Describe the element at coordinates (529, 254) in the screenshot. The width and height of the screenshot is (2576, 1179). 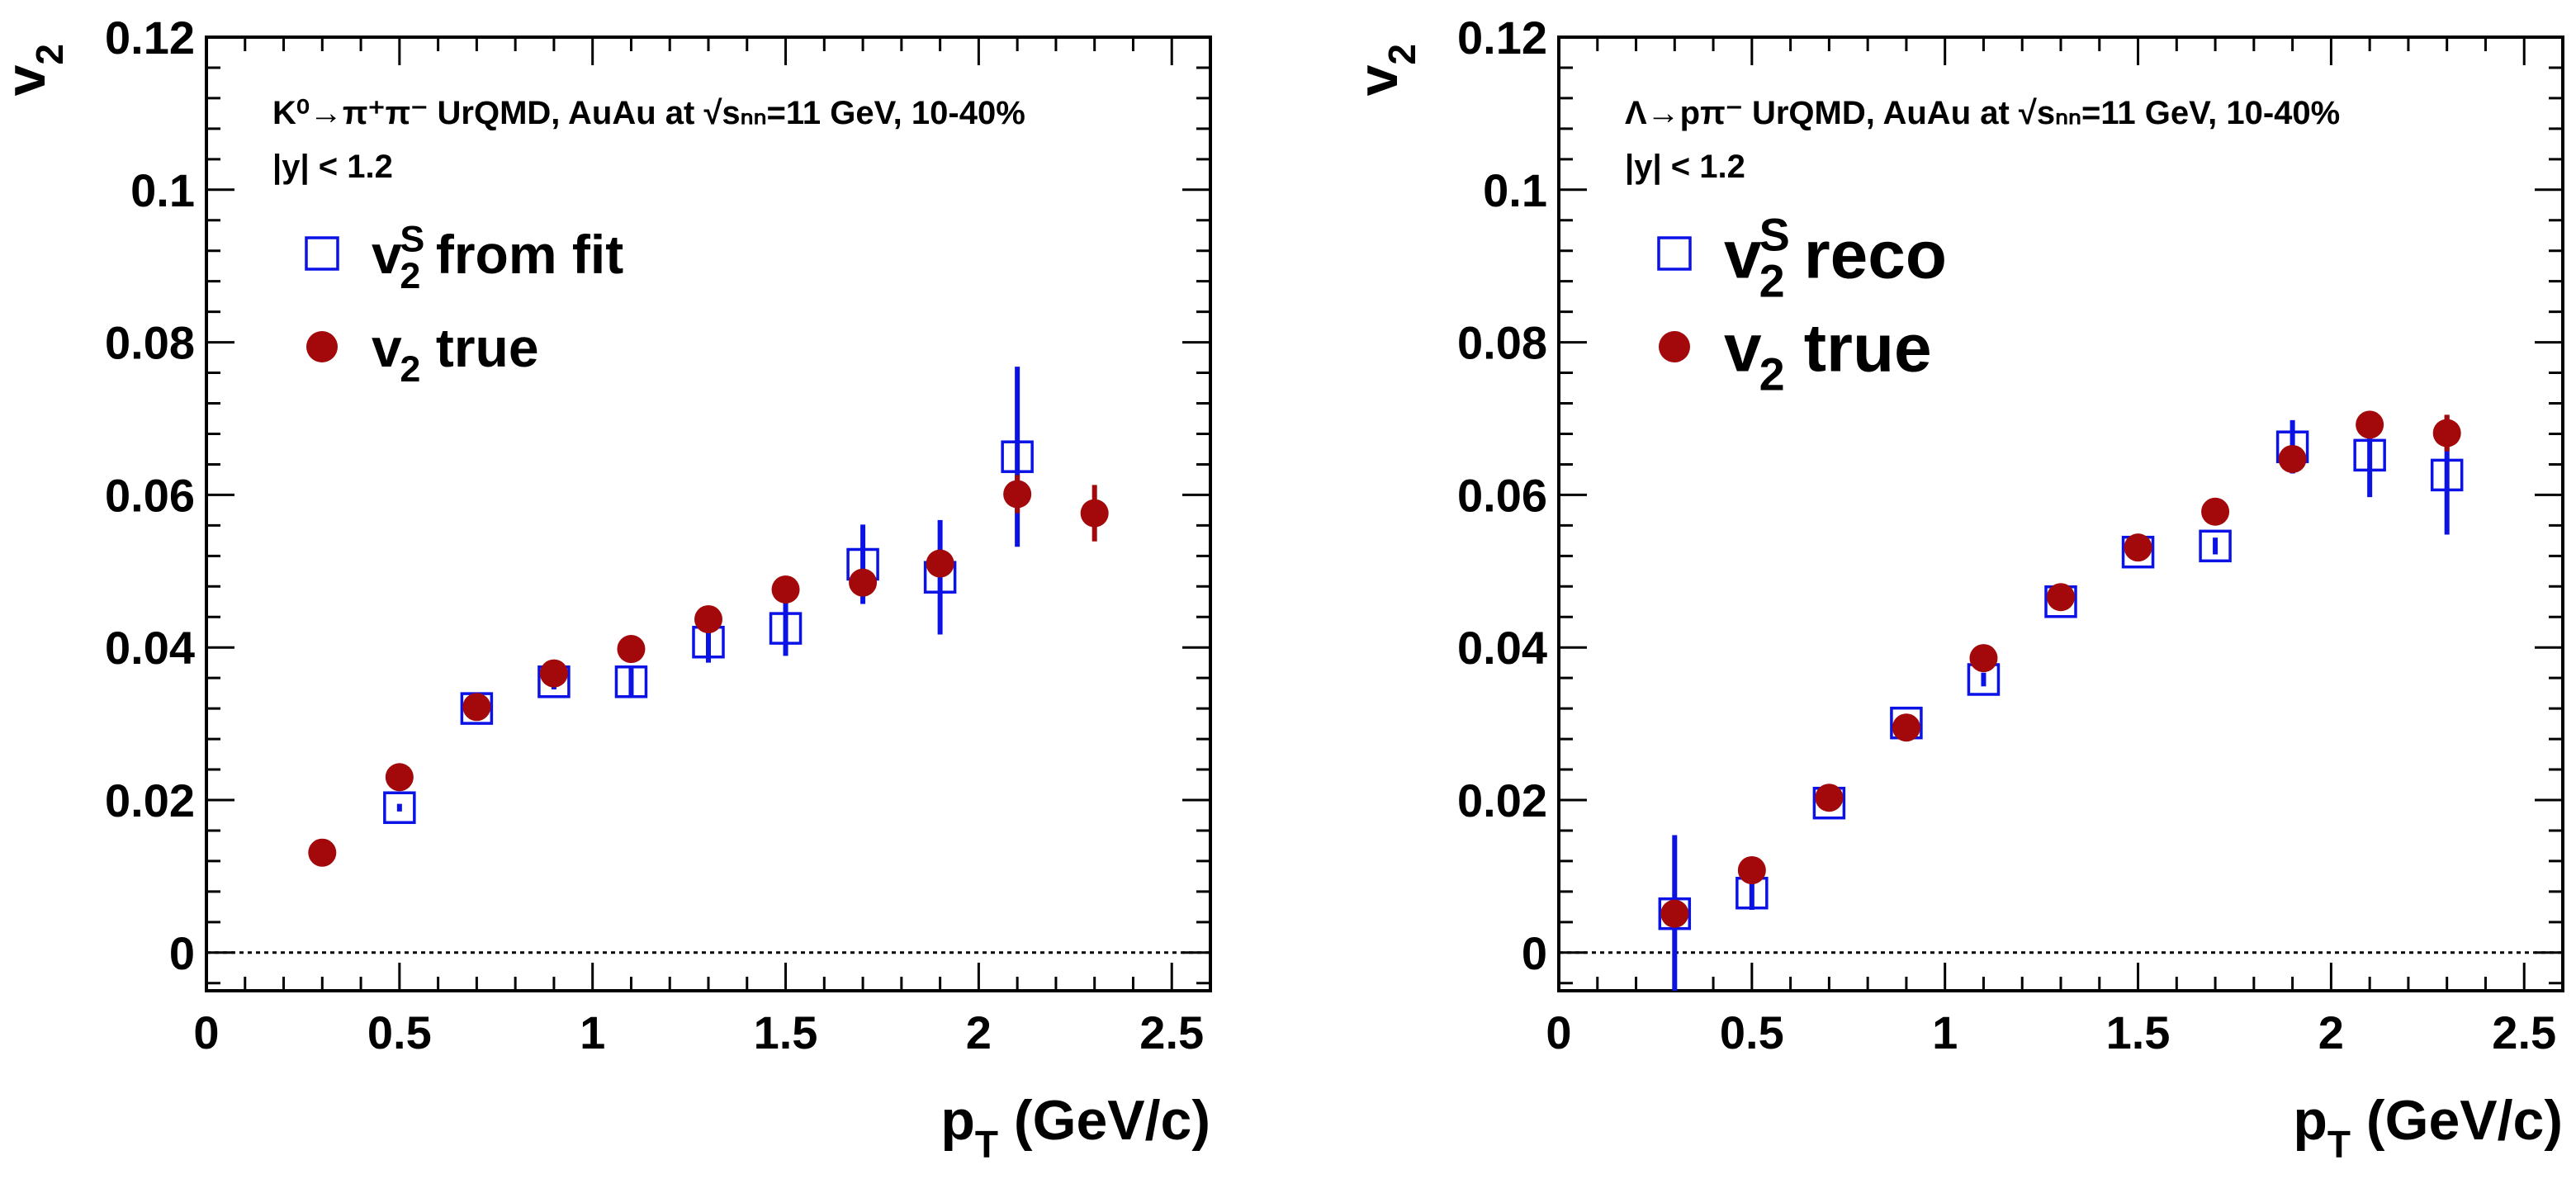
I see `legend-label: from fit` at that location.